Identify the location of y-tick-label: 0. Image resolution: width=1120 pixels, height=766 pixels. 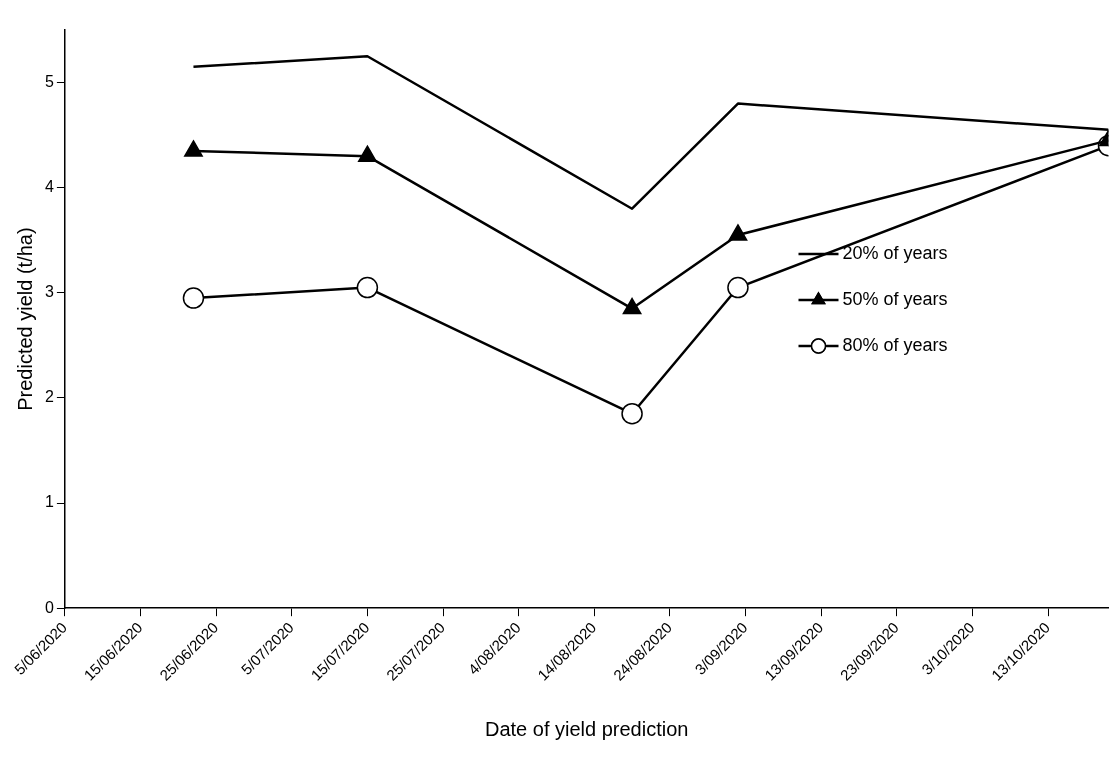
(49, 607).